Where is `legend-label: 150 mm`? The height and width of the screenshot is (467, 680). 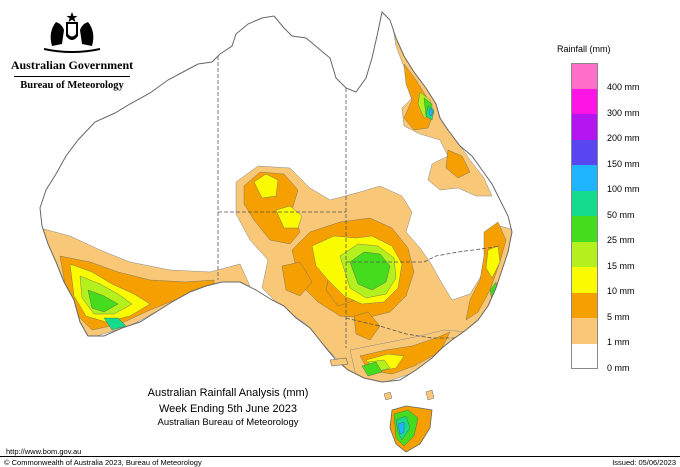 legend-label: 150 mm is located at coordinates (623, 163).